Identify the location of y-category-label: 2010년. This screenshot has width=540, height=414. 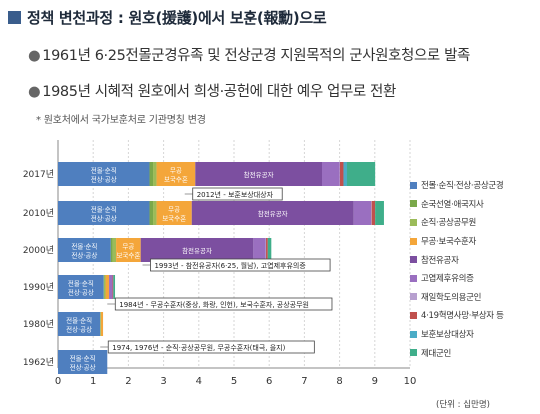
(38, 213).